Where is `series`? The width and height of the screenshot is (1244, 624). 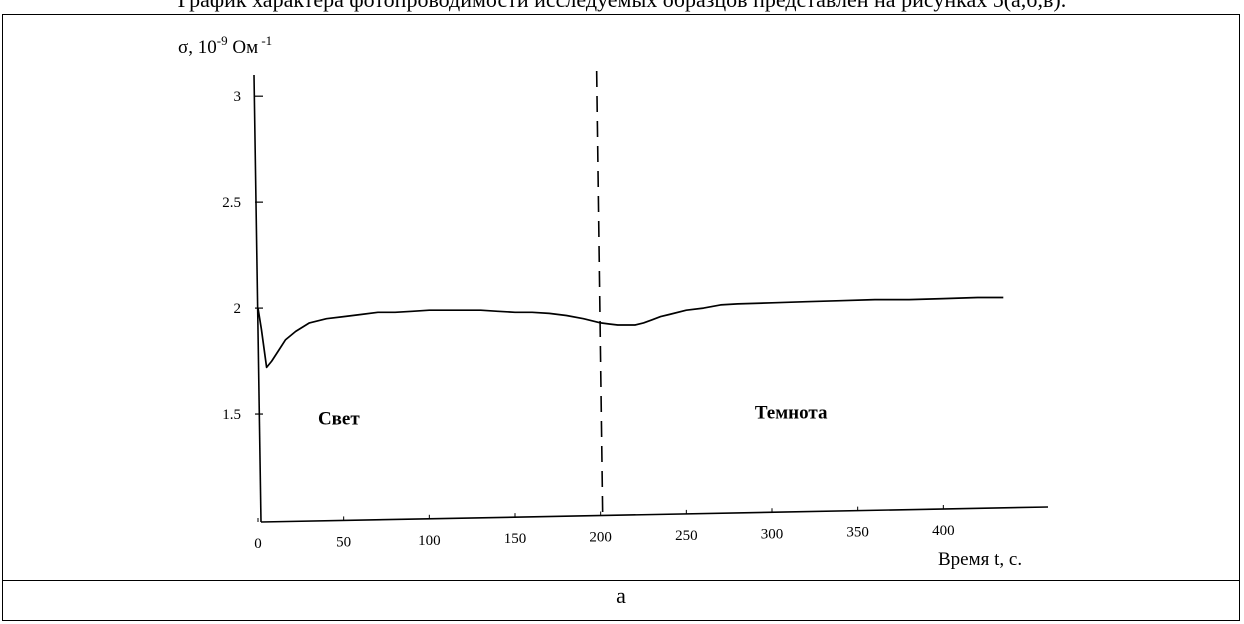
series is located at coordinates (630, 332).